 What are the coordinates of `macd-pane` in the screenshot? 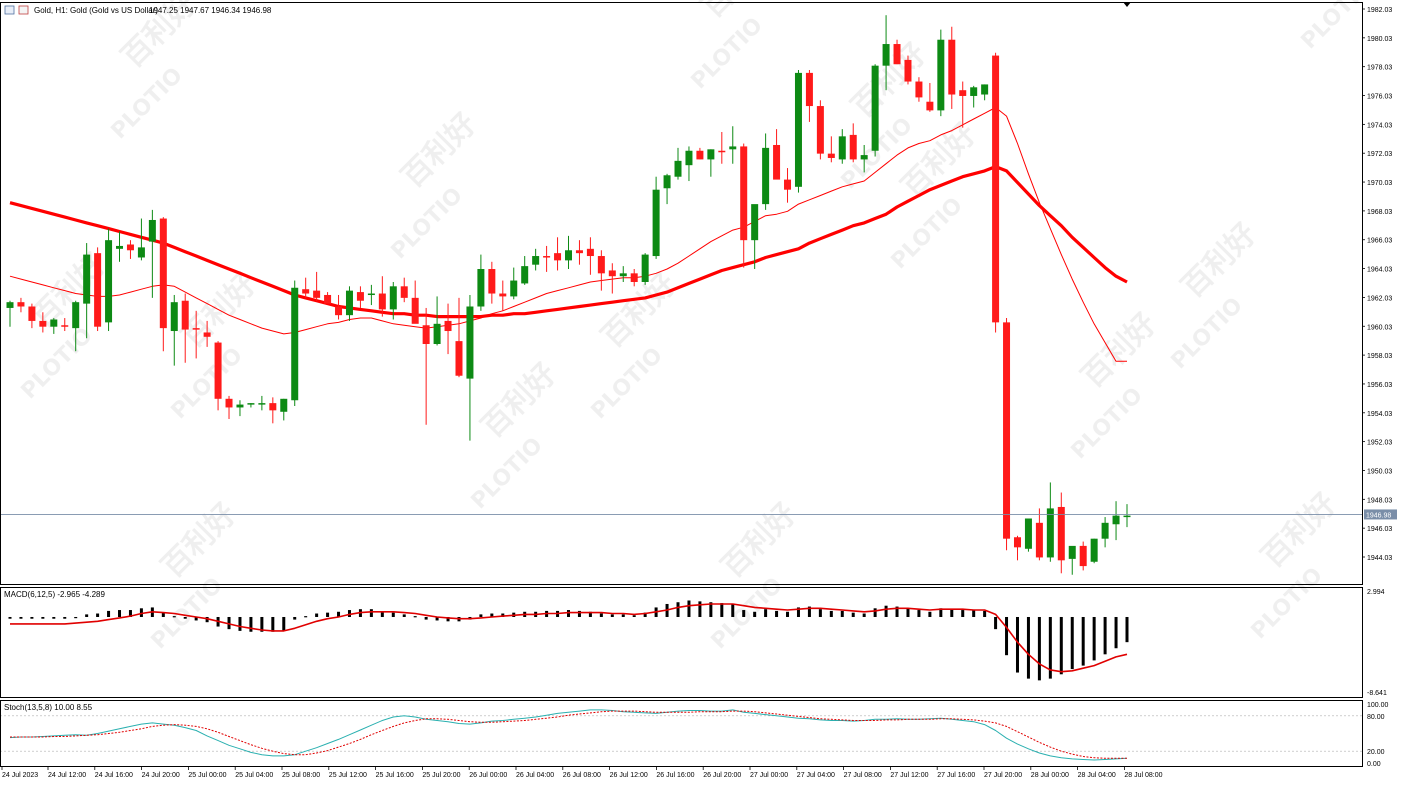 It's located at (568, 640).